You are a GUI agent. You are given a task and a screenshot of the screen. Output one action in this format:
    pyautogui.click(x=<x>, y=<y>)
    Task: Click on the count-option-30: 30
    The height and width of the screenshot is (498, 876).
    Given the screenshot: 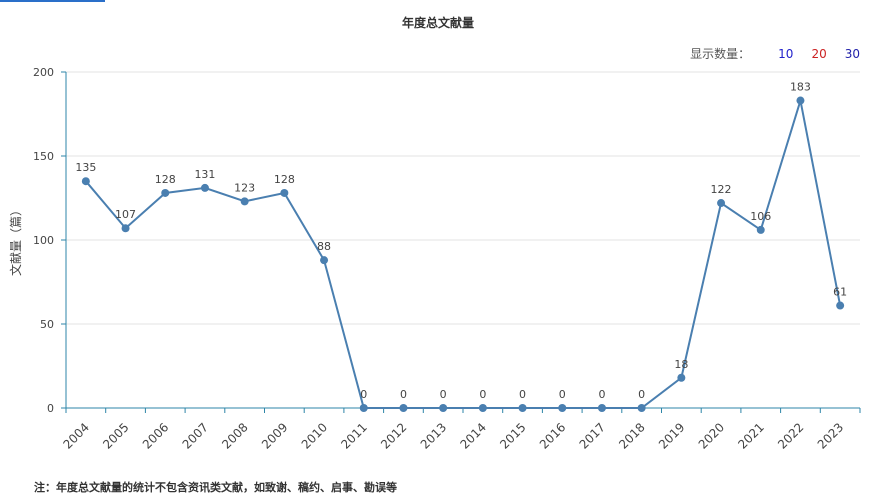 What is the action you would take?
    pyautogui.click(x=852, y=53)
    